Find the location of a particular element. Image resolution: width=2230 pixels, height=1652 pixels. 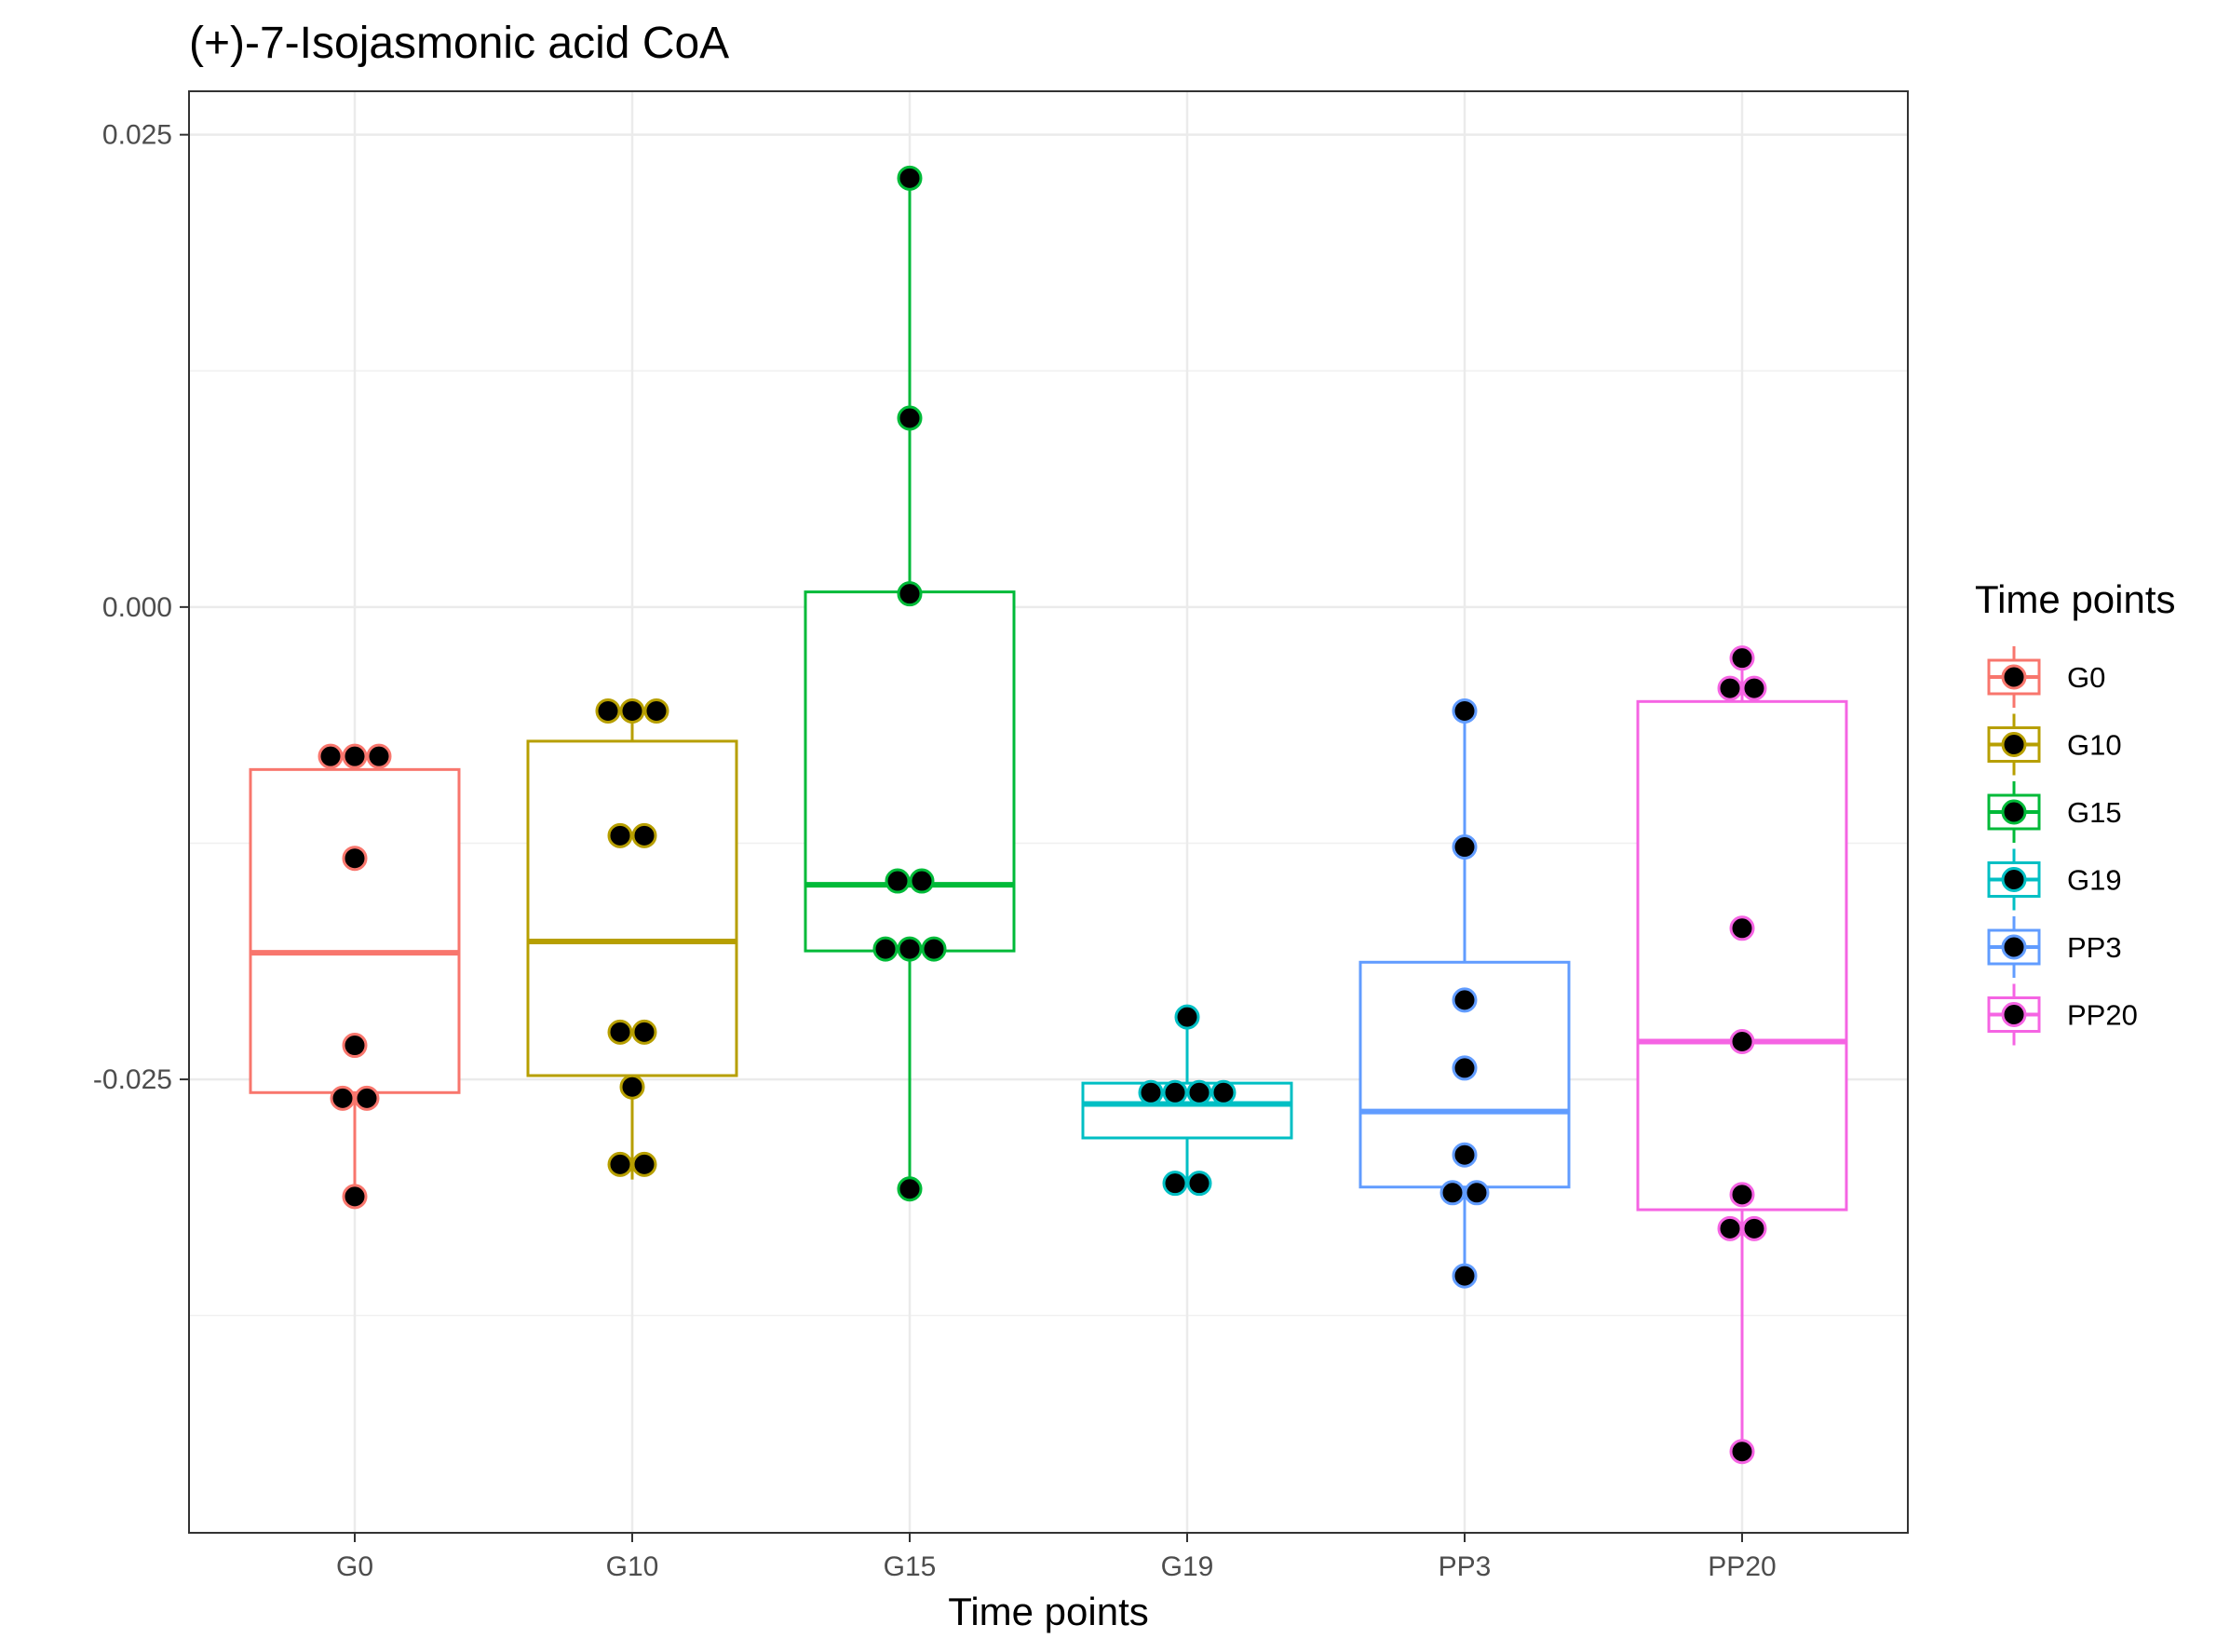

y-tick-label: 0.025 is located at coordinates (137, 135).